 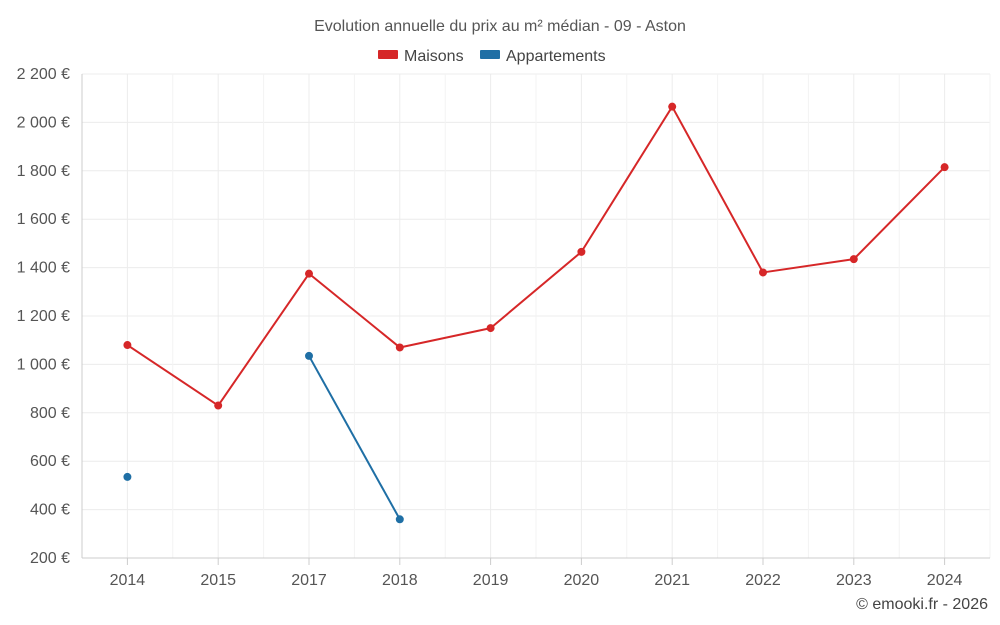 I want to click on legend-label-appartements: Appartements, so click(x=556, y=56).